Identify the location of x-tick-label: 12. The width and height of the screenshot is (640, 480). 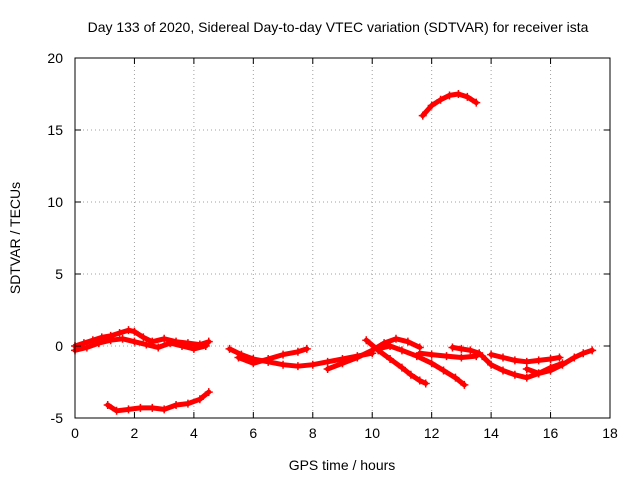
(432, 433).